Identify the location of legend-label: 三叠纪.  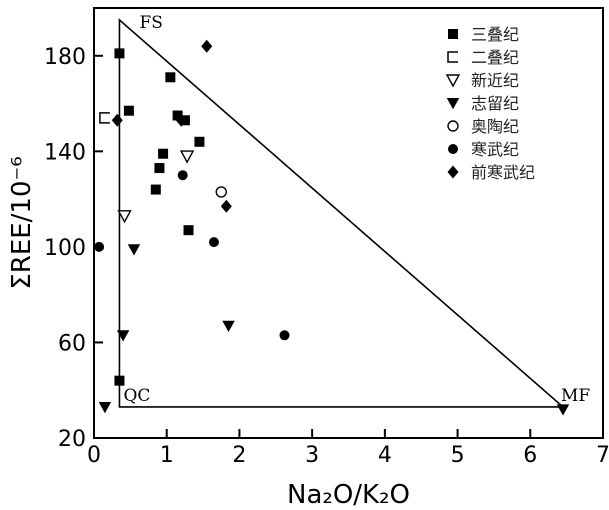
(495, 34).